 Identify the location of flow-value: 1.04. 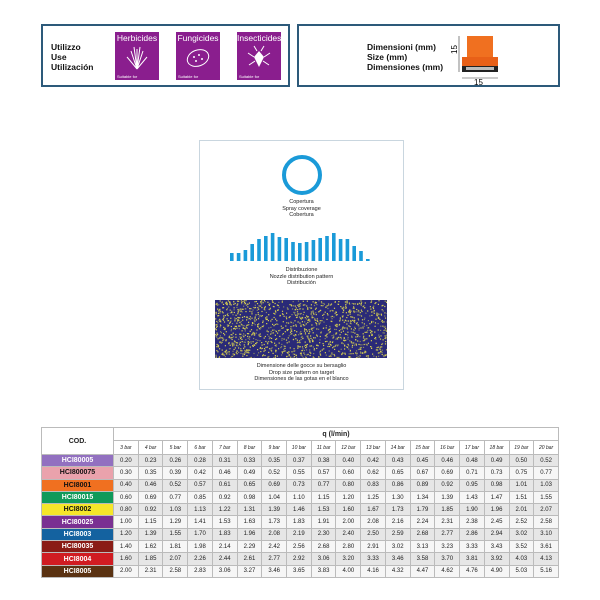
(274, 497).